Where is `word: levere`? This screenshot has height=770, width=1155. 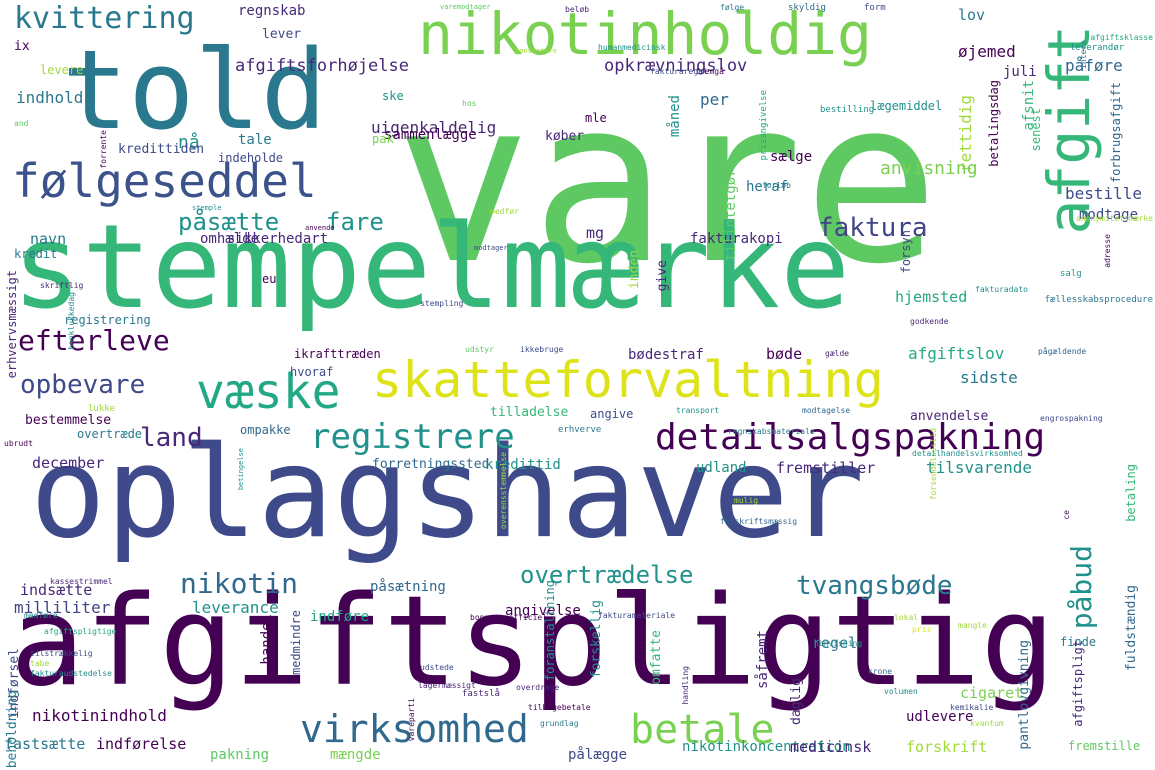 word: levere is located at coordinates (62, 70).